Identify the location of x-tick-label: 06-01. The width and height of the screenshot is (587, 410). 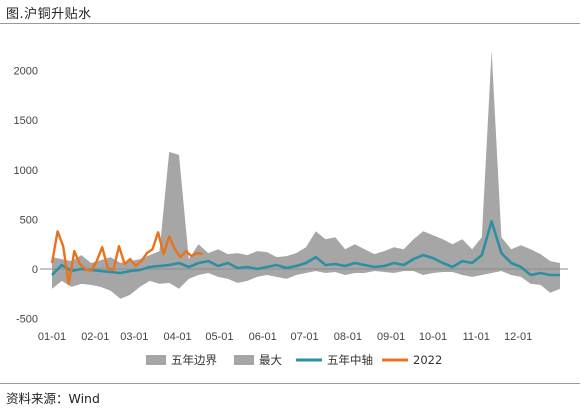
(263, 337).